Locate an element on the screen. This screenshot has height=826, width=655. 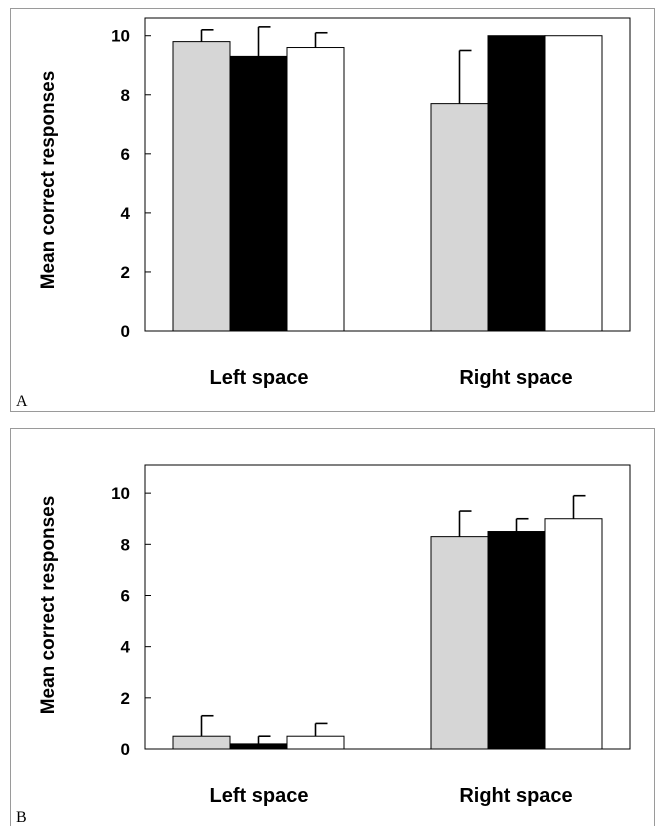
panel-a-y-tick-label: 6 is located at coordinates (125, 154).